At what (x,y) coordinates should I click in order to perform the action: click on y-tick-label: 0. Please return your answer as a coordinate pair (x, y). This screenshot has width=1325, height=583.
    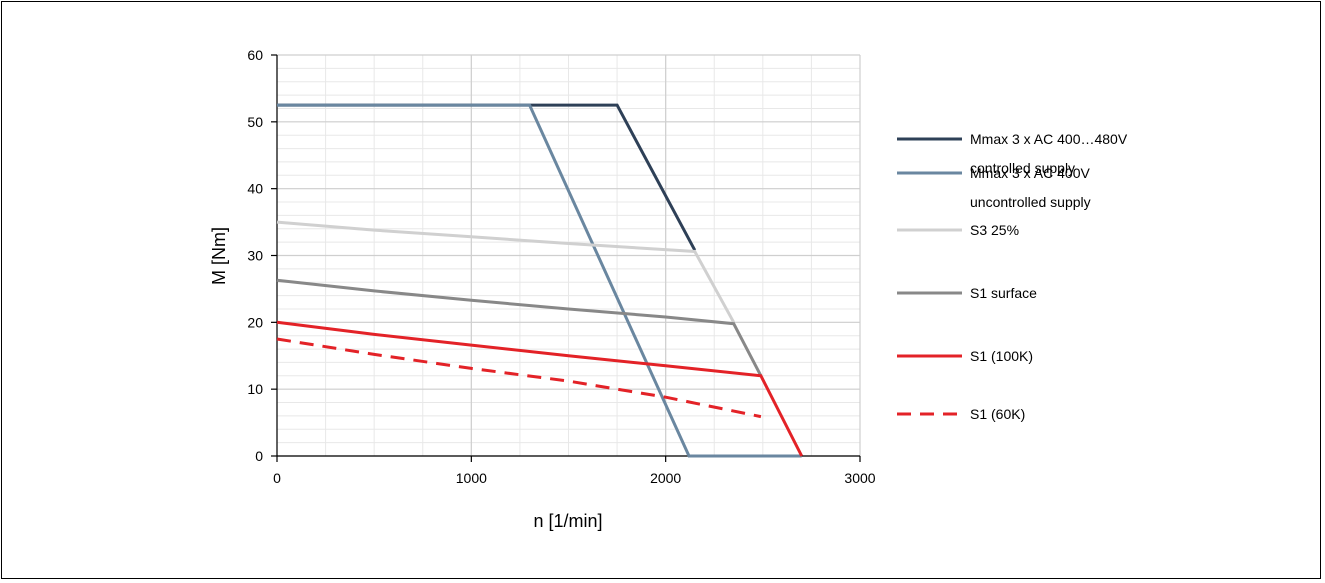
    Looking at the image, I should click on (259, 456).